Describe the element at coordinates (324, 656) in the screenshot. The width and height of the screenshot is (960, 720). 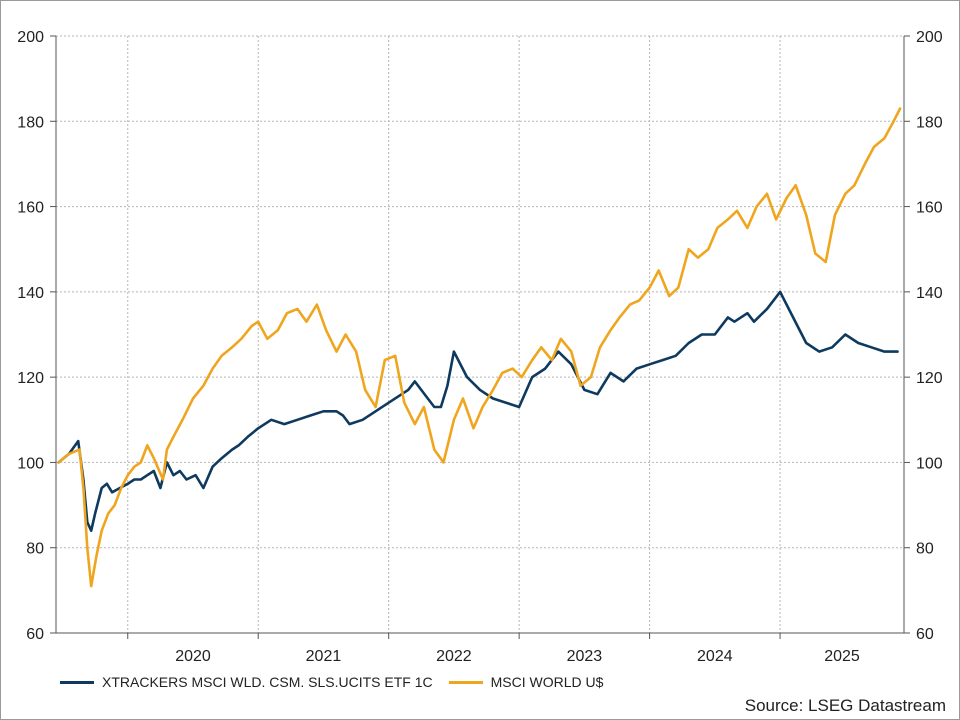
I see `x-tick-label-2021: 2021` at that location.